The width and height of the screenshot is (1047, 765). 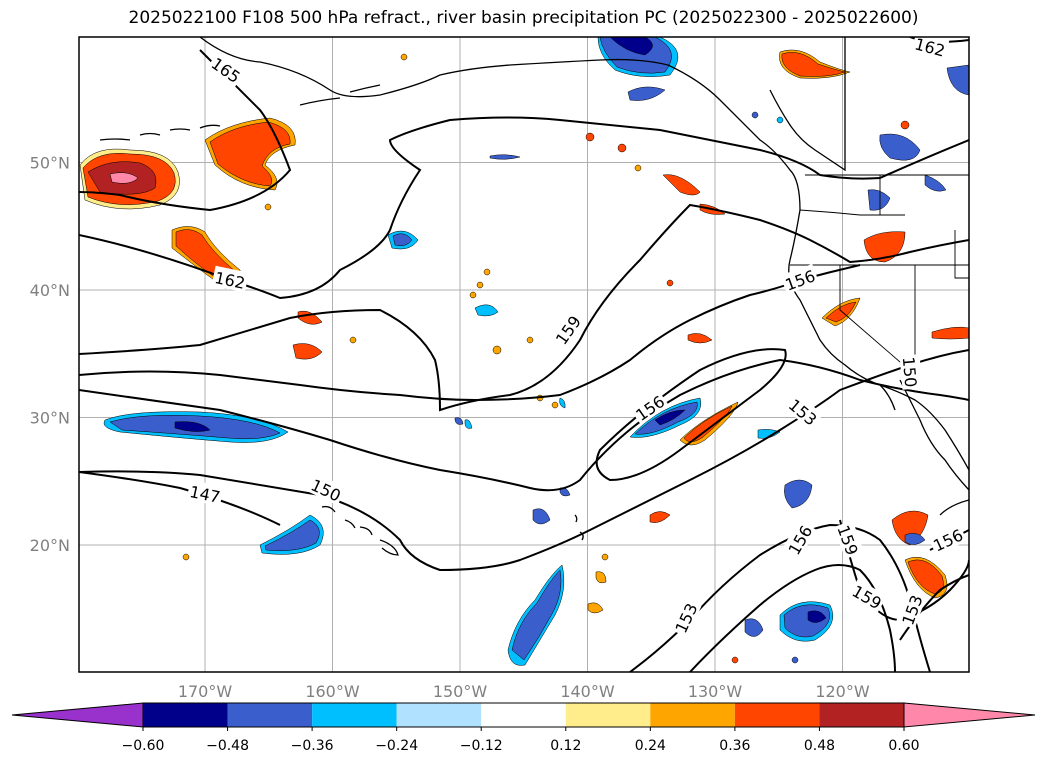 I want to click on lon-tick-label: 140°W, so click(x=587, y=691).